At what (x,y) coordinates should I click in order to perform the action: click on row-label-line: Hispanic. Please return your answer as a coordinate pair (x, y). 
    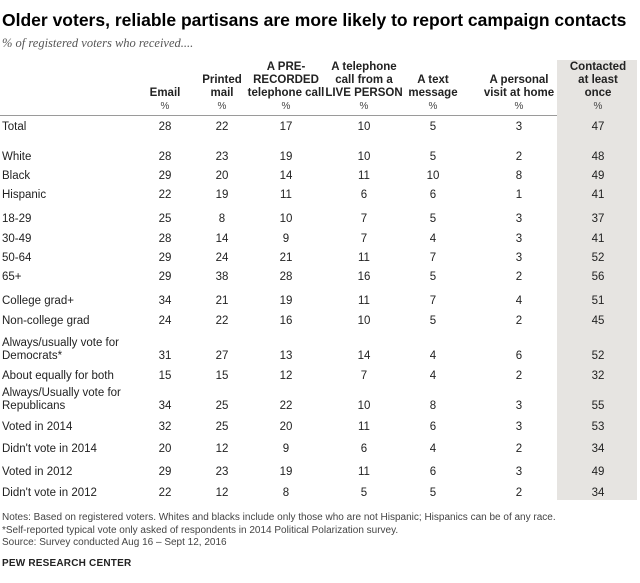
    Looking at the image, I should click on (24, 194).